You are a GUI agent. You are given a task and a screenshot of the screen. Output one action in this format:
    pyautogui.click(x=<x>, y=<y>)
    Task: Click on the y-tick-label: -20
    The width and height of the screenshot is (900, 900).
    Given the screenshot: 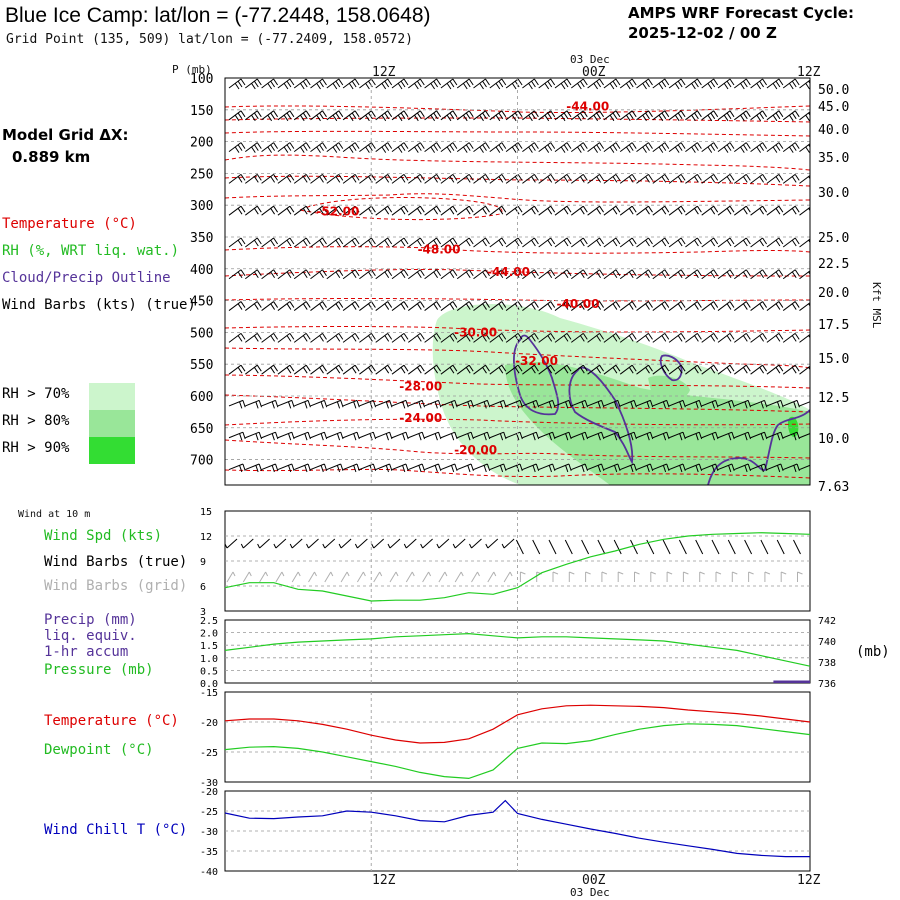 What is the action you would take?
    pyautogui.click(x=209, y=792)
    